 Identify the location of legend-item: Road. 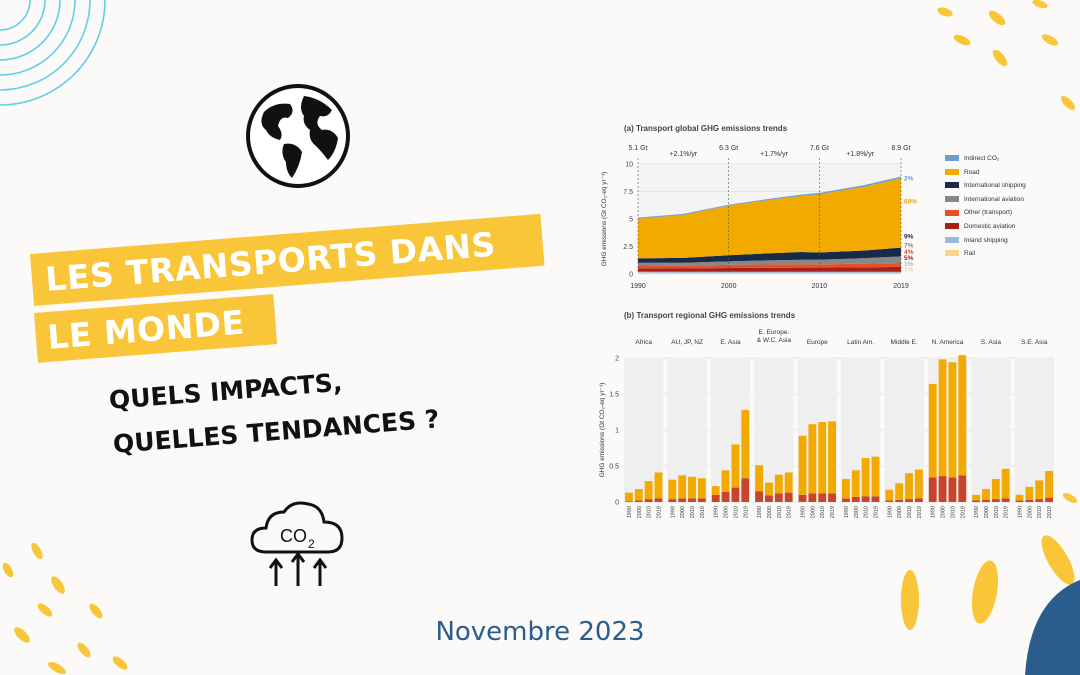
(962, 172).